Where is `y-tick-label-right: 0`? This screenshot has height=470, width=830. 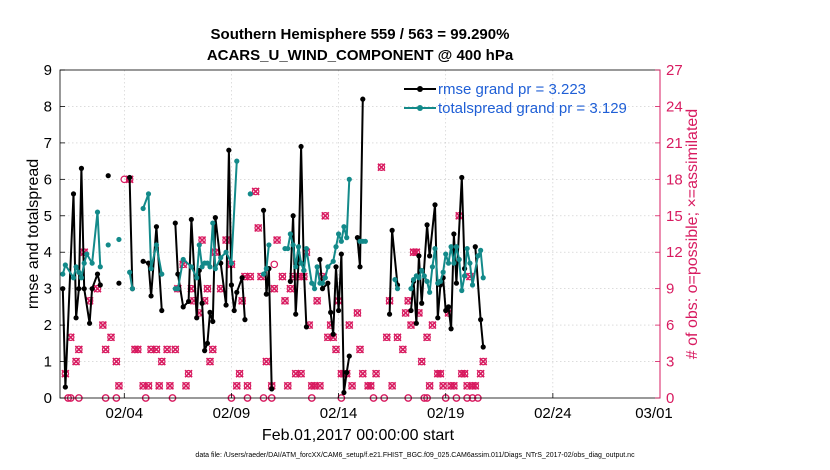 y-tick-label-right: 0 is located at coordinates (670, 398).